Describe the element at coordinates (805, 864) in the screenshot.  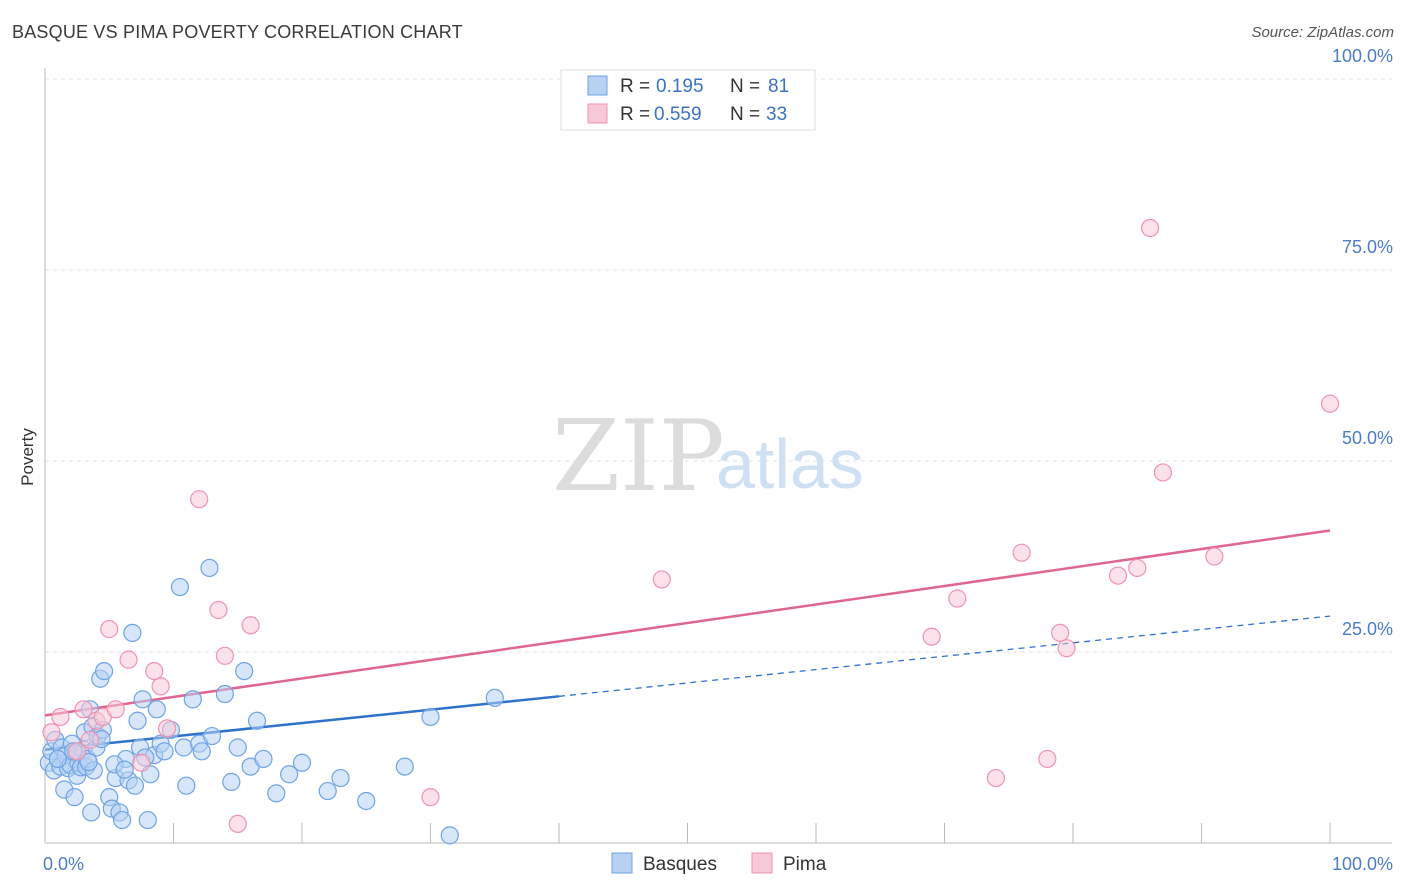
I see `bottom-legend-label-pima: Pima` at that location.